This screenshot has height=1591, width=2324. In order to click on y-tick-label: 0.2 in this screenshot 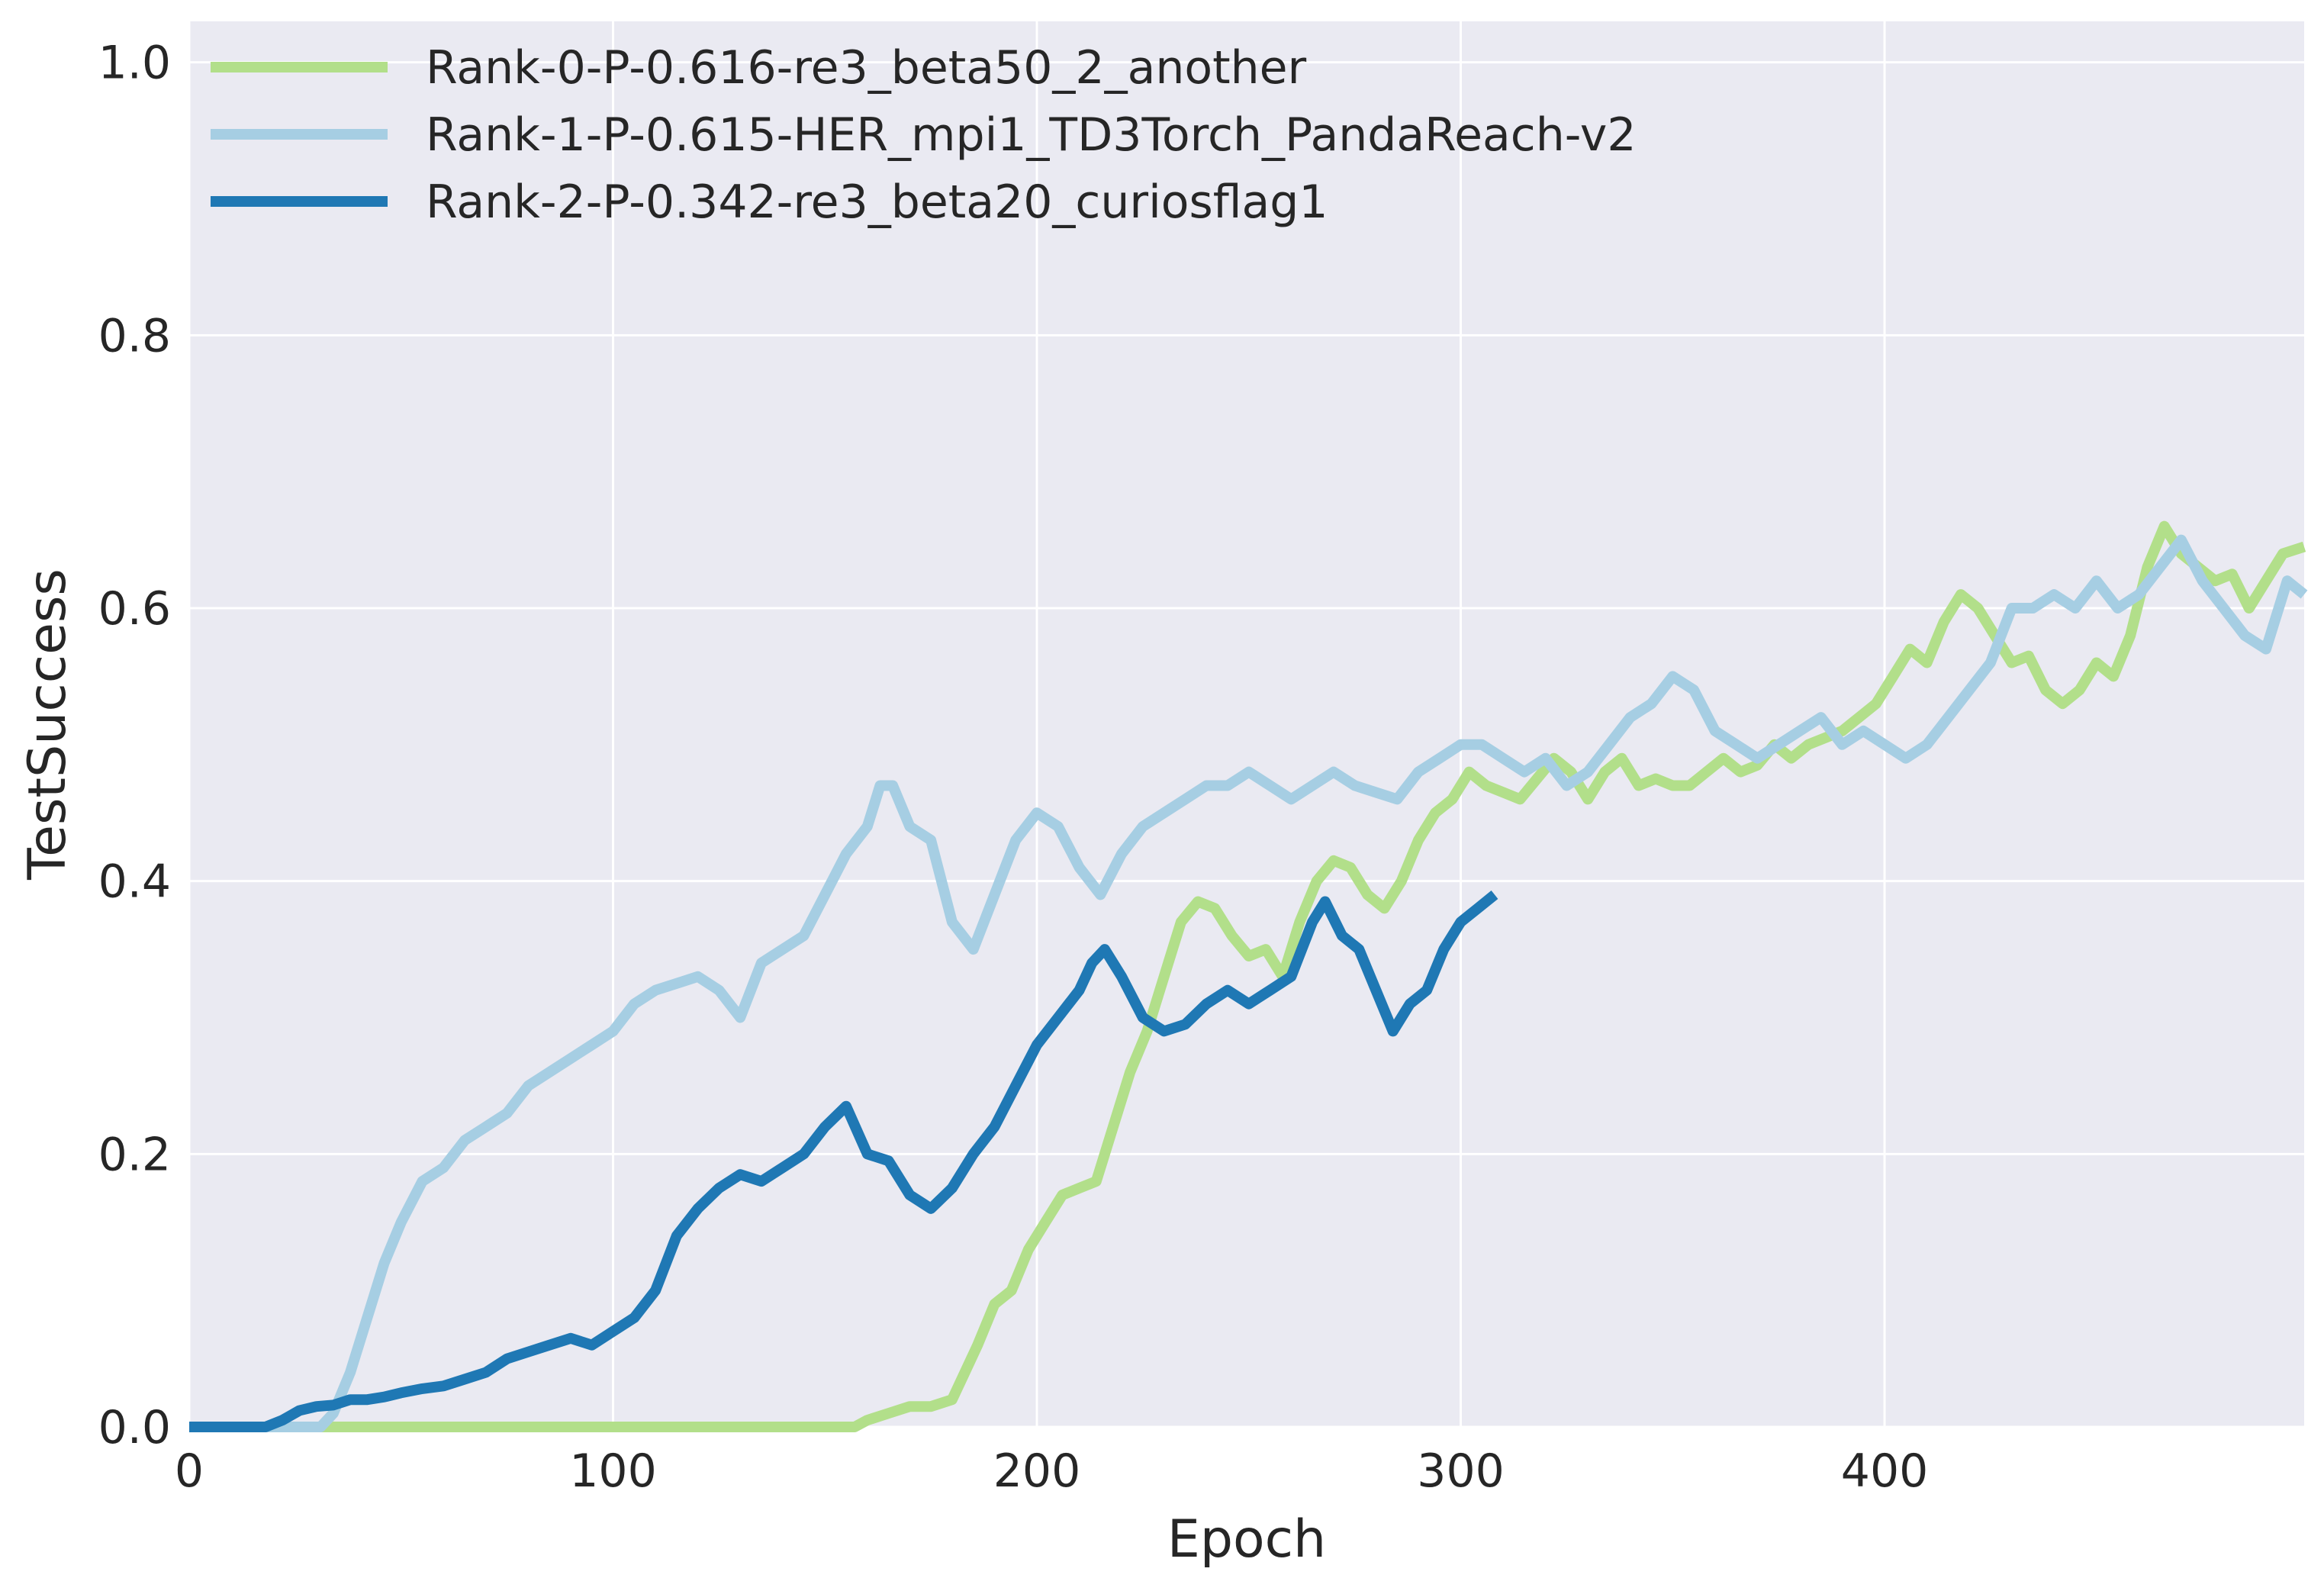, I will do `click(134, 1154)`.